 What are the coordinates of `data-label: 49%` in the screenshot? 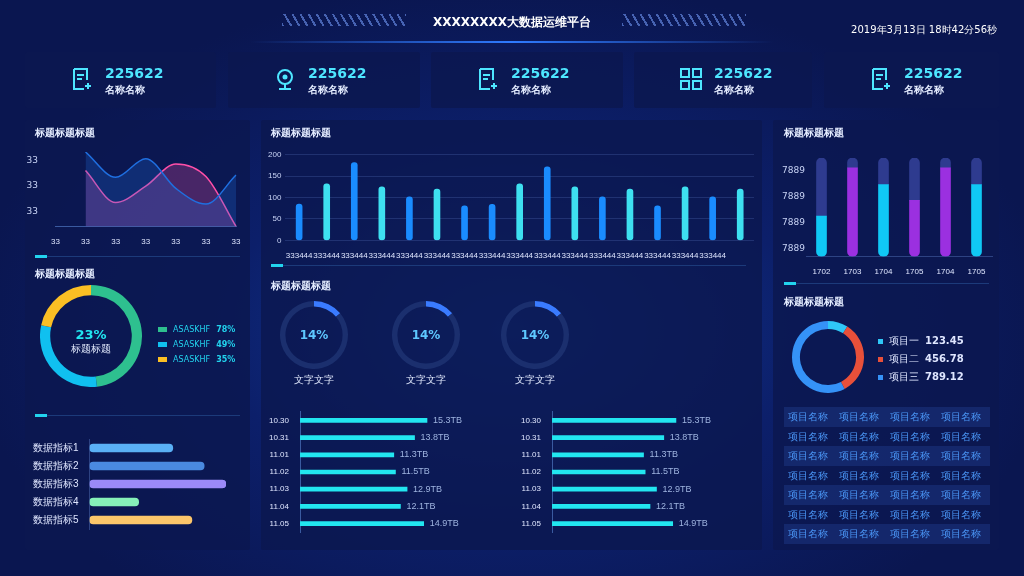 It's located at (226, 344).